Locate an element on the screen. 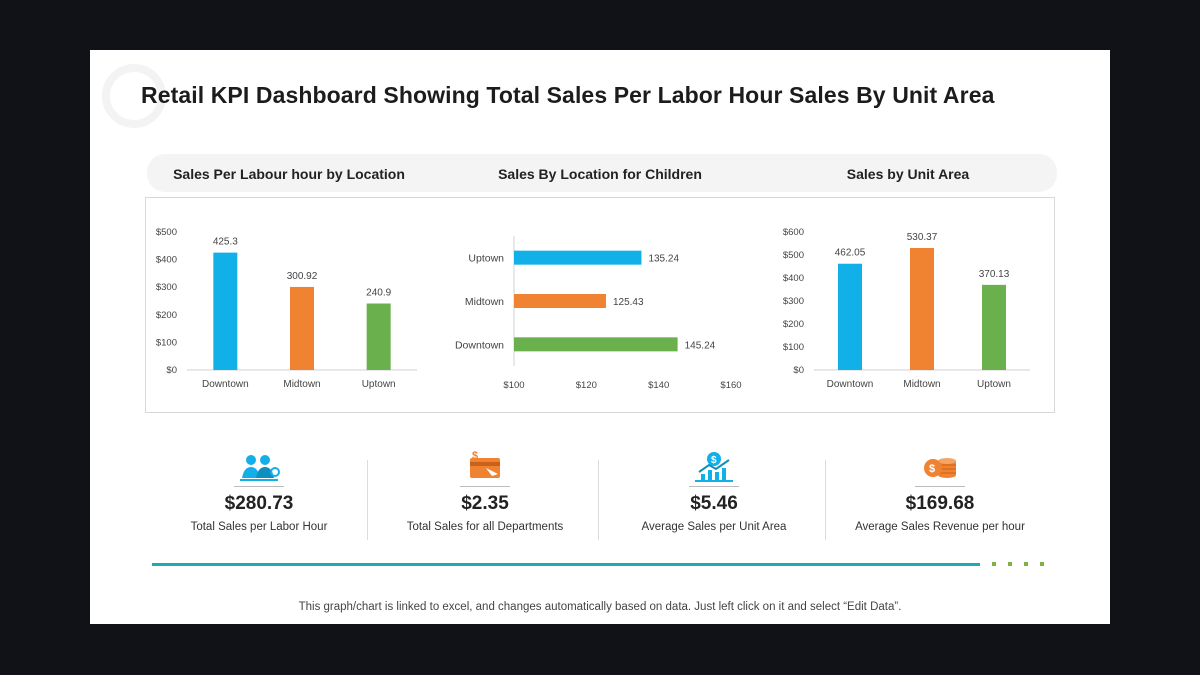 The height and width of the screenshot is (675, 1200). decorative-ring is located at coordinates (134, 96).